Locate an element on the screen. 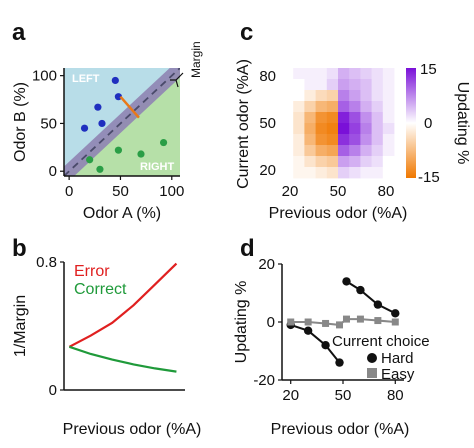 This screenshot has width=474, height=448. a-ticks: 0 50 100 0 50 100 is located at coordinates (108, 134).